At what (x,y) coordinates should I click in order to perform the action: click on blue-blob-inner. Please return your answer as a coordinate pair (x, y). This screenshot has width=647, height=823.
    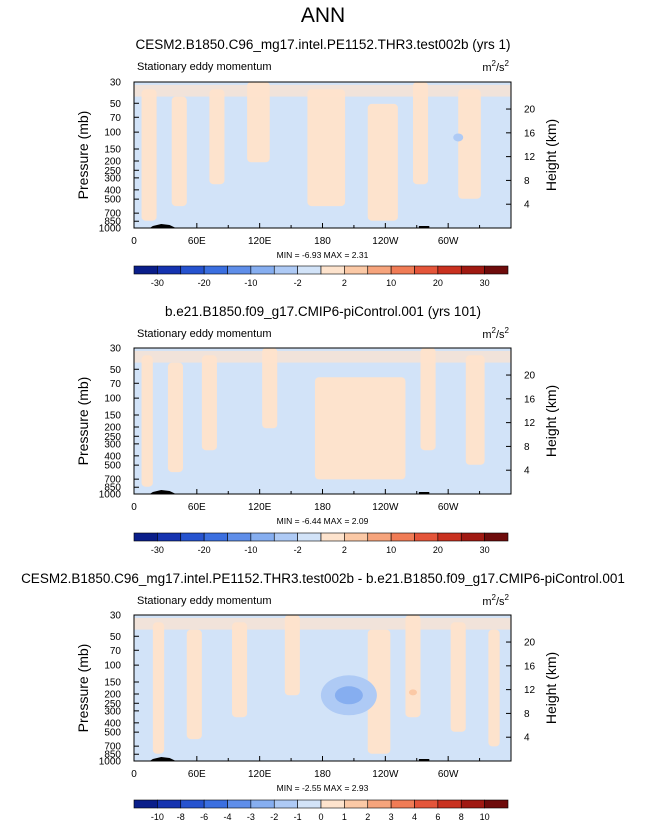
    Looking at the image, I should click on (348, 695).